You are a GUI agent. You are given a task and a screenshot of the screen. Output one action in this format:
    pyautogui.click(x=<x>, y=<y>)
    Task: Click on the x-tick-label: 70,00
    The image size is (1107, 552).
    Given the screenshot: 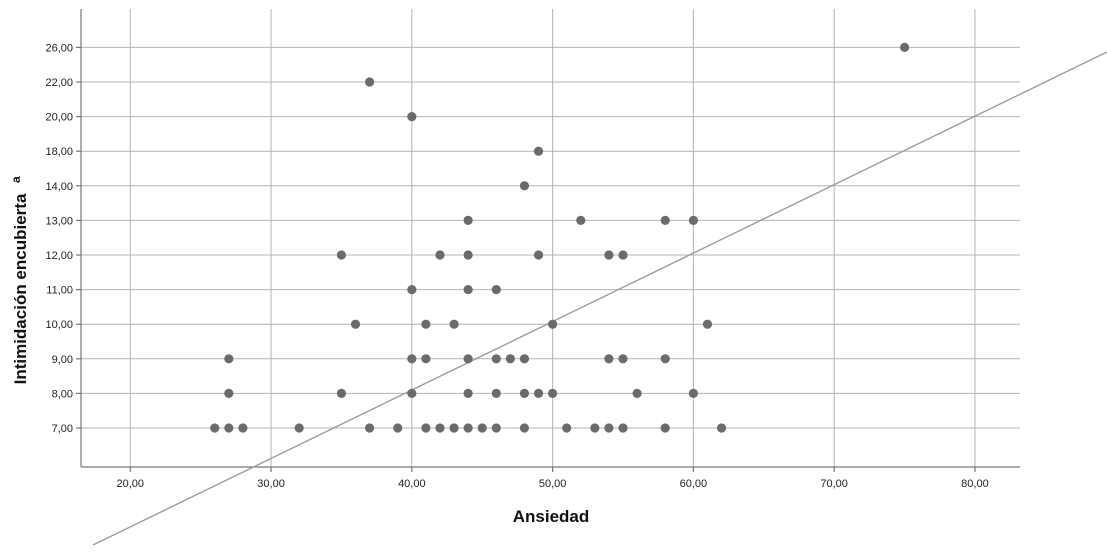 What is the action you would take?
    pyautogui.click(x=834, y=484)
    